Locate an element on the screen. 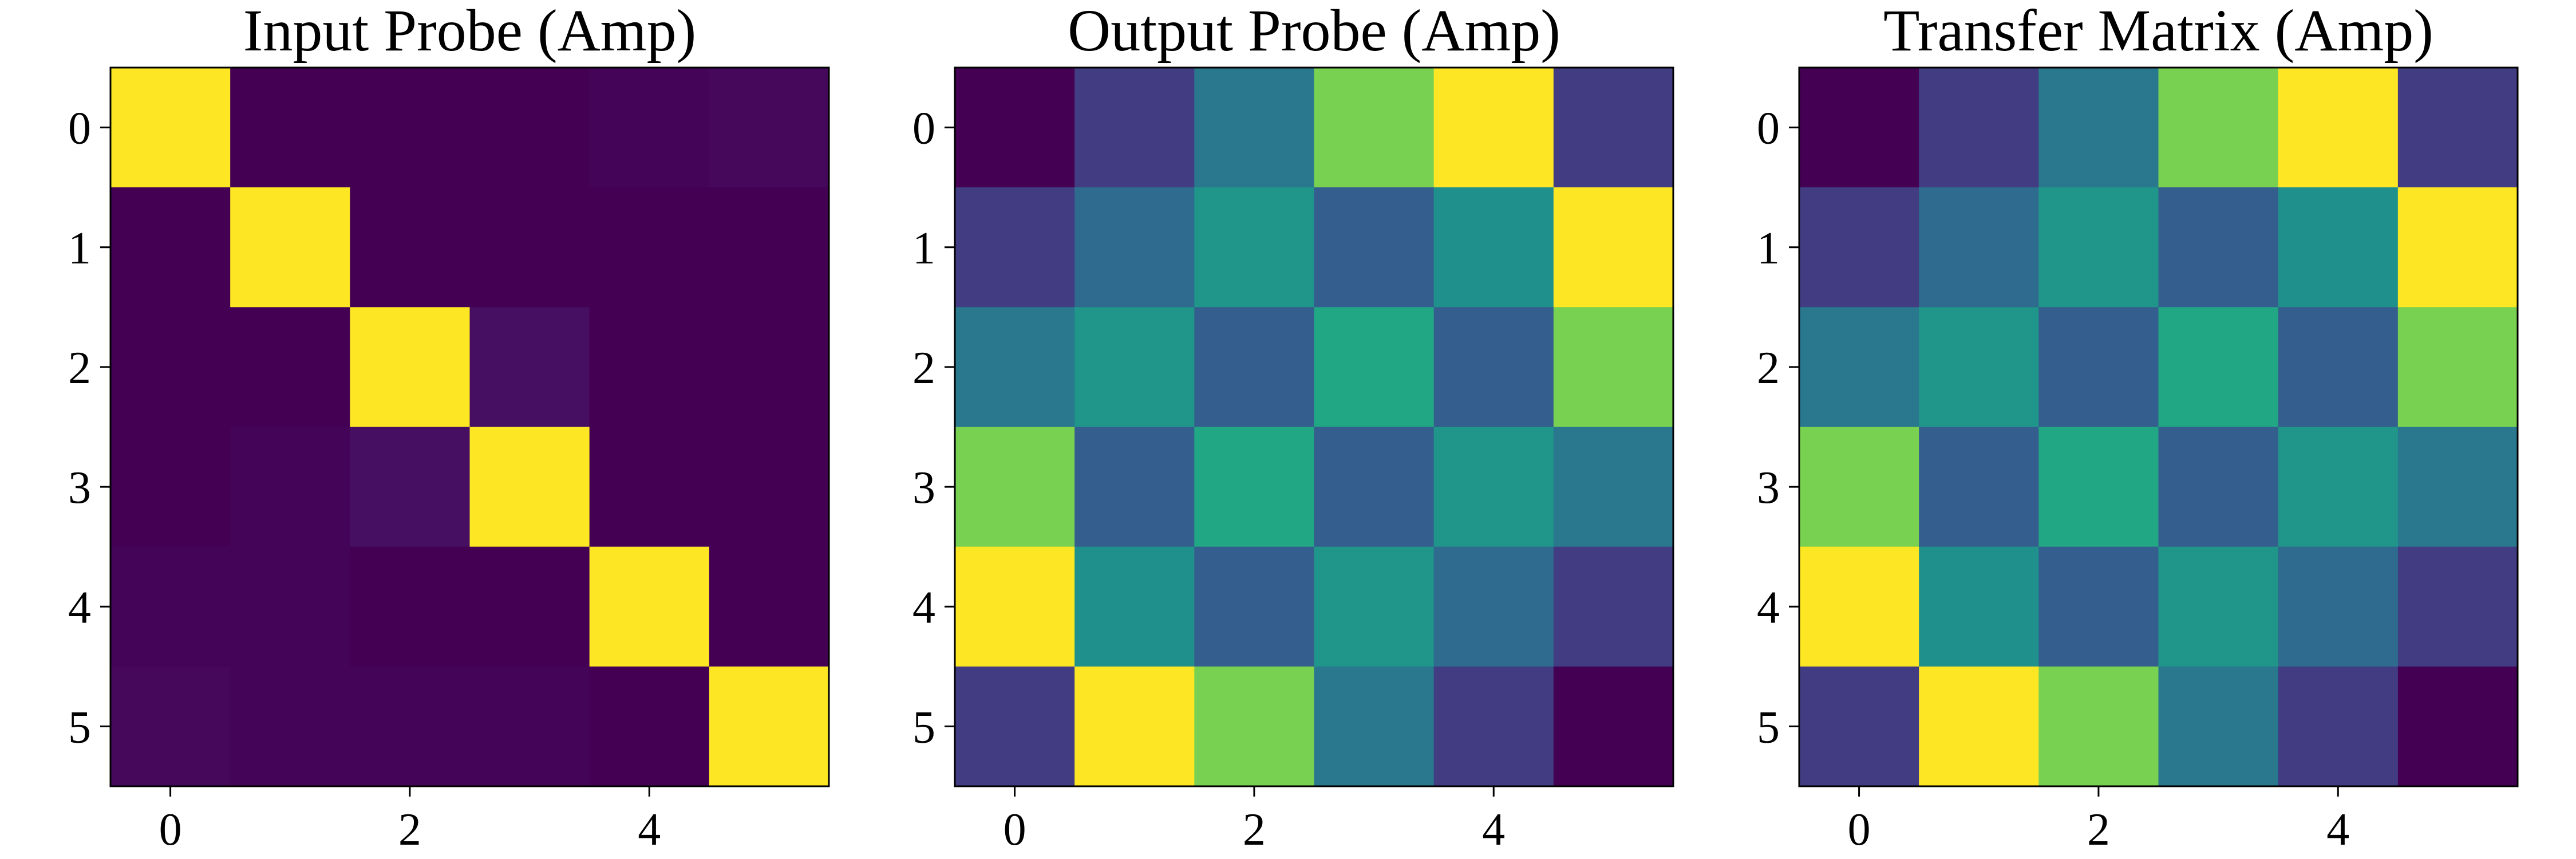 The height and width of the screenshot is (859, 2576). heatmap-cell-r4-c5 is located at coordinates (1613, 606).